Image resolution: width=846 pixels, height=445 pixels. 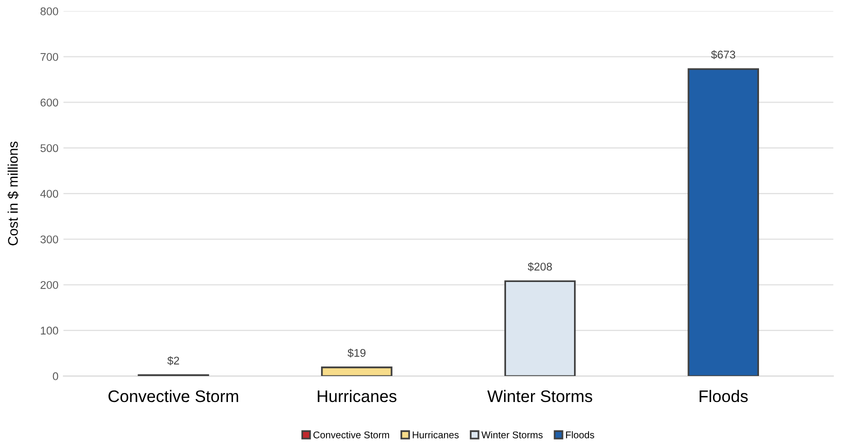 What do you see at coordinates (49, 57) in the screenshot?
I see `y-tick-label: 700` at bounding box center [49, 57].